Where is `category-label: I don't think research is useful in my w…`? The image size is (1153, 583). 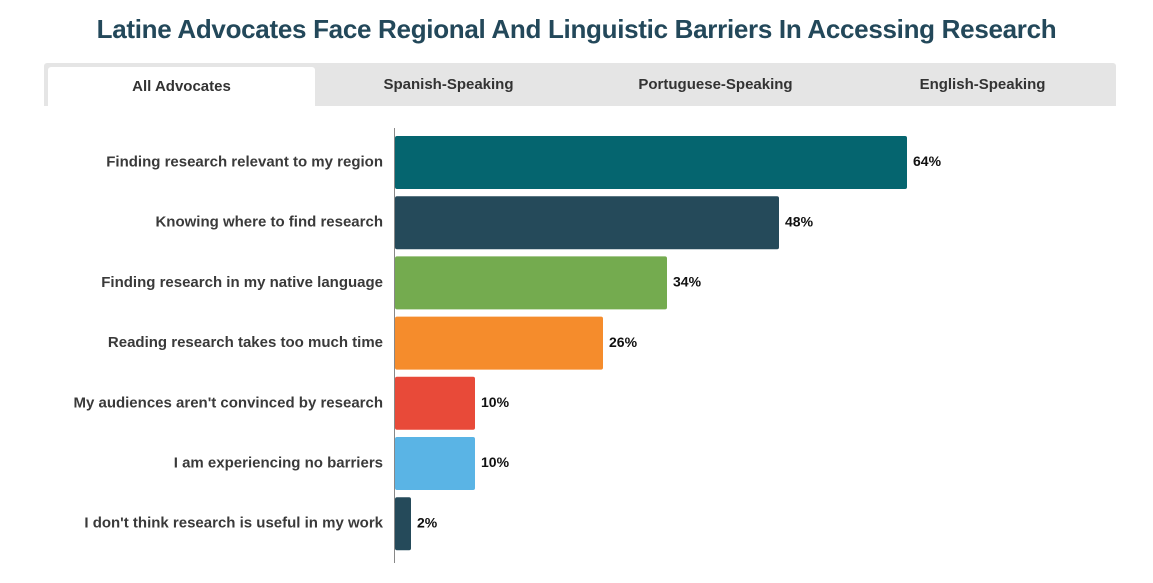 category-label: I don't think research is useful in my w… is located at coordinates (233, 523).